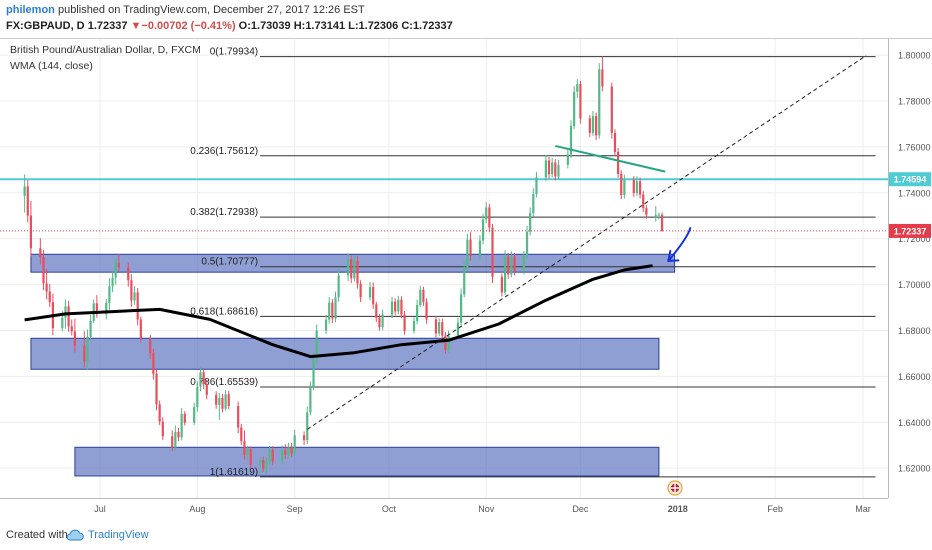 The width and height of the screenshot is (932, 550). What do you see at coordinates (914, 377) in the screenshot?
I see `price-tick-label: 1.66000` at bounding box center [914, 377].